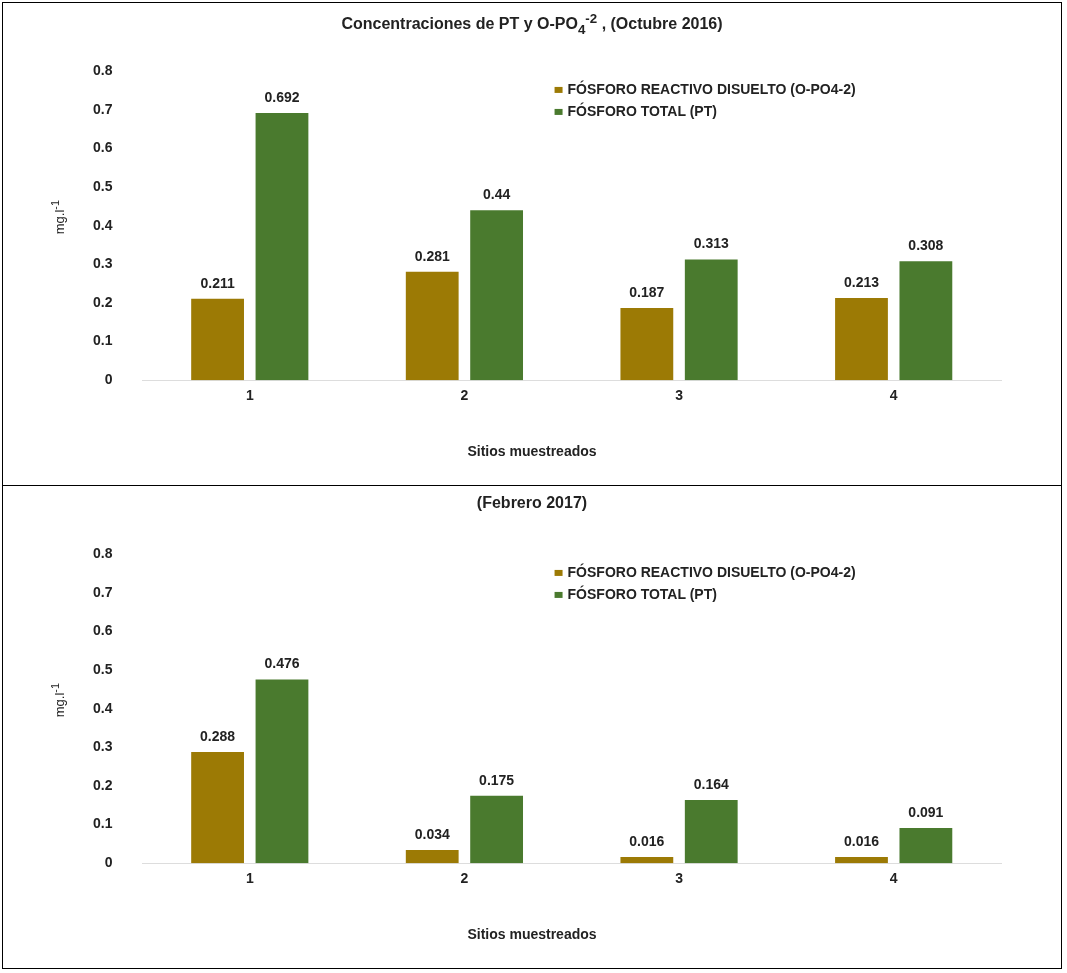  Describe the element at coordinates (282, 663) in the screenshot. I see `data-label: 0.476` at that location.